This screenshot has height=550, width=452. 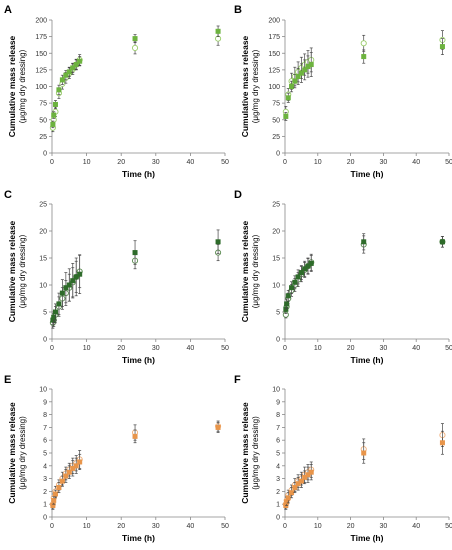 What do you see at coordinates (276, 120) in the screenshot?
I see `y-tick-label: 50` at bounding box center [276, 120].